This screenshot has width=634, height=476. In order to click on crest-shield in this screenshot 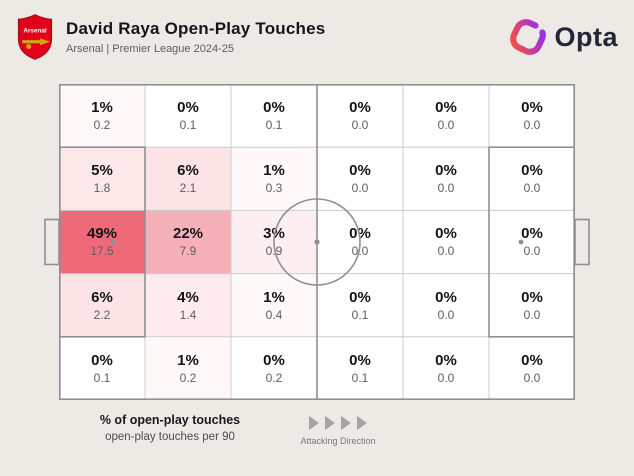, I will do `click(35, 37)`.